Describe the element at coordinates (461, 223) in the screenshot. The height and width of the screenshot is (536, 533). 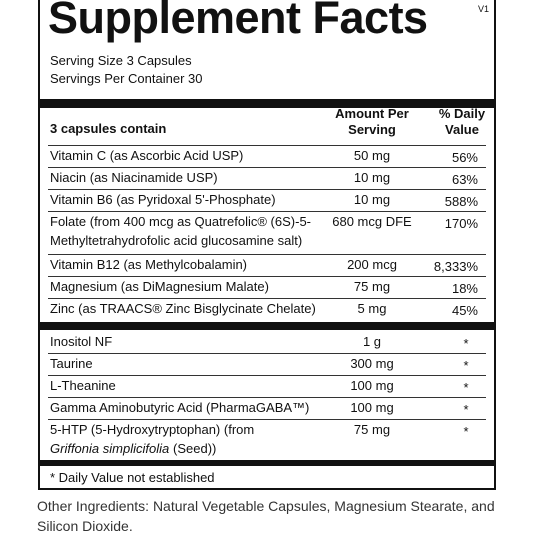
I see `daily-value: 170%` at that location.